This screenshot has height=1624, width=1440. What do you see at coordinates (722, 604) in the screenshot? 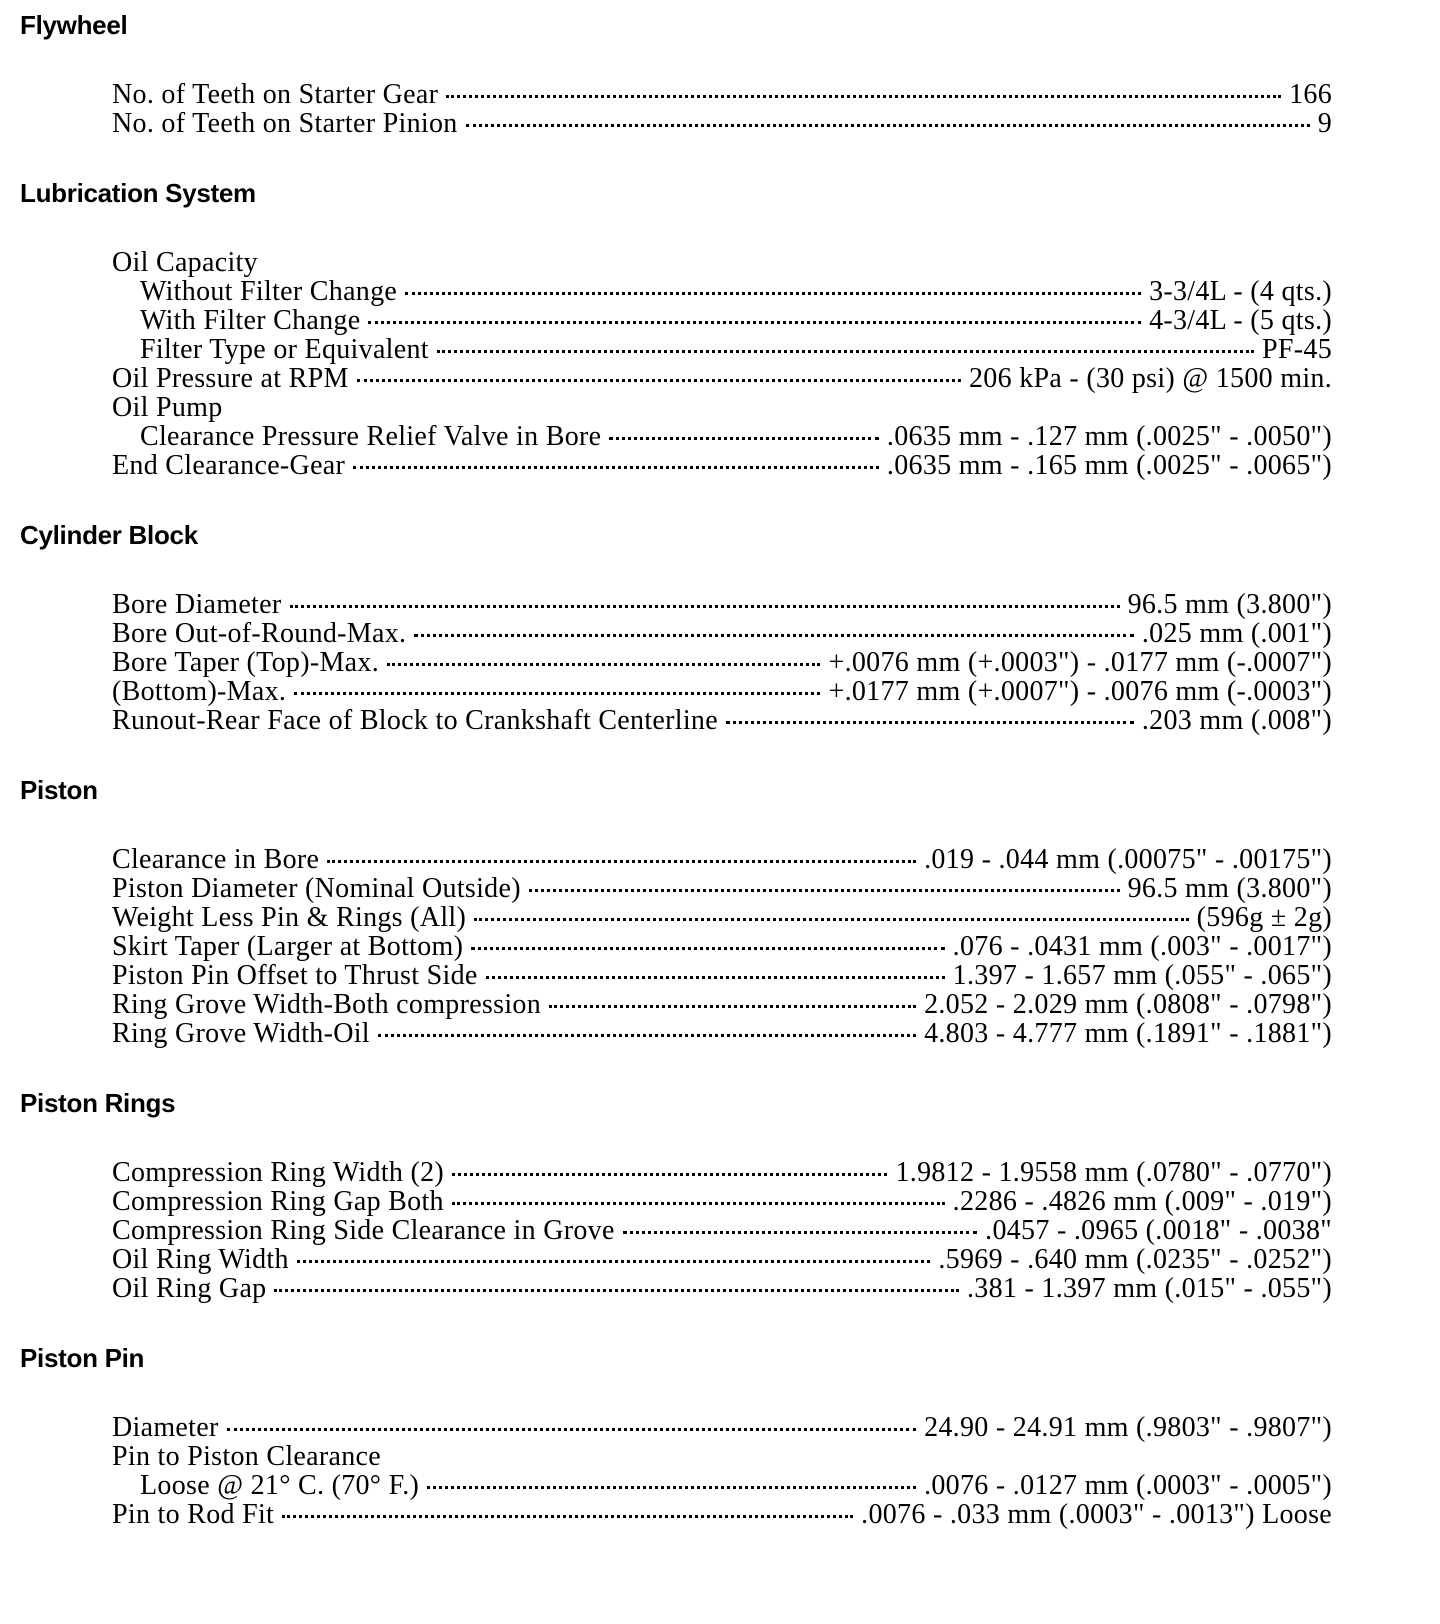
I see `spec-row: Bore Diameter 96.5 mm (3.800")` at bounding box center [722, 604].